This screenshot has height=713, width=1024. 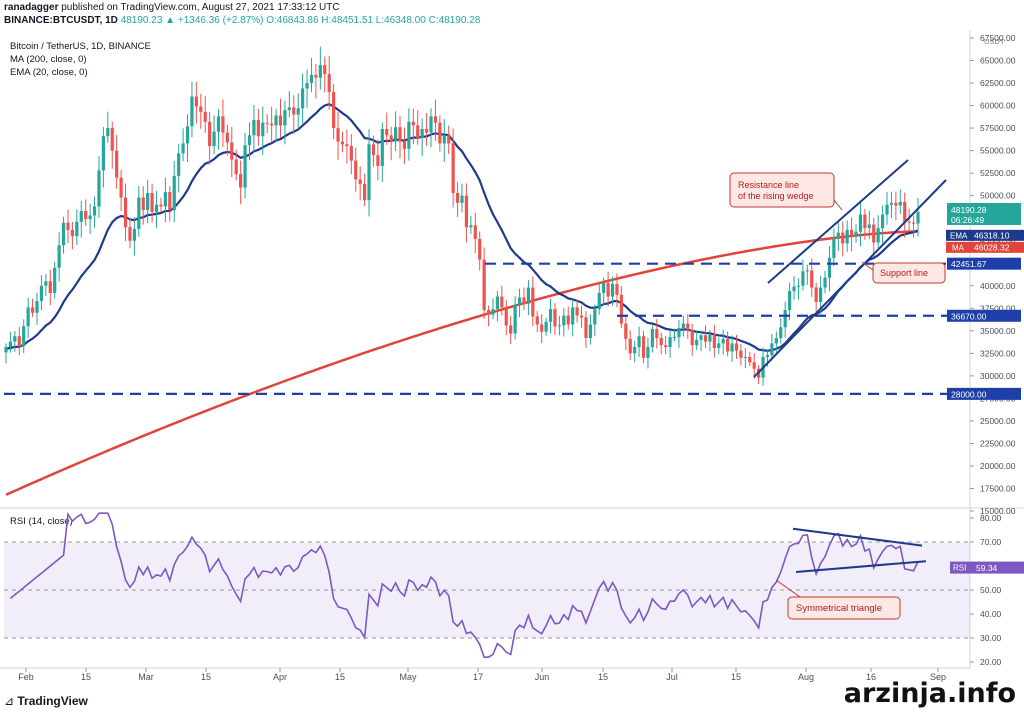 I want to click on symbol-label: BINANCE:BTCUSDT, 1D, so click(x=61, y=20).